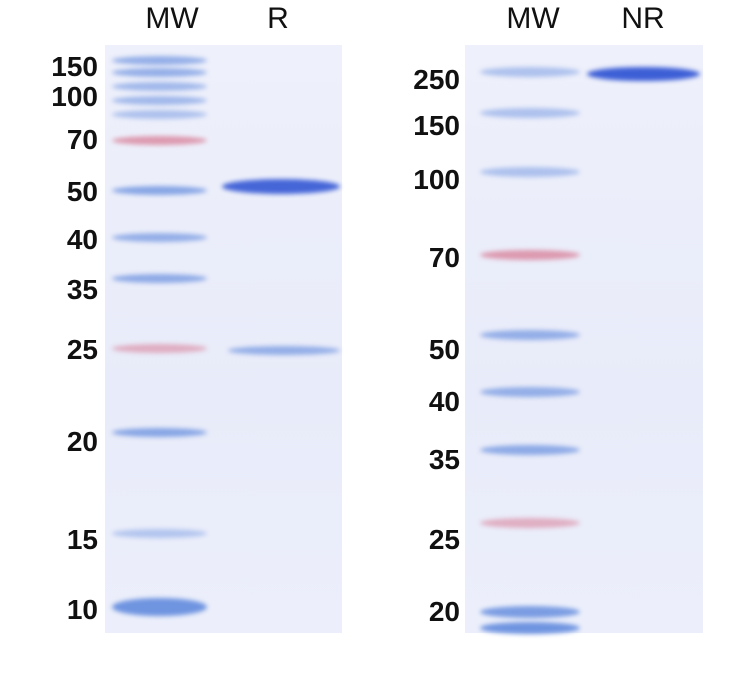  I want to click on marker-label-left-100: 100, so click(74, 96).